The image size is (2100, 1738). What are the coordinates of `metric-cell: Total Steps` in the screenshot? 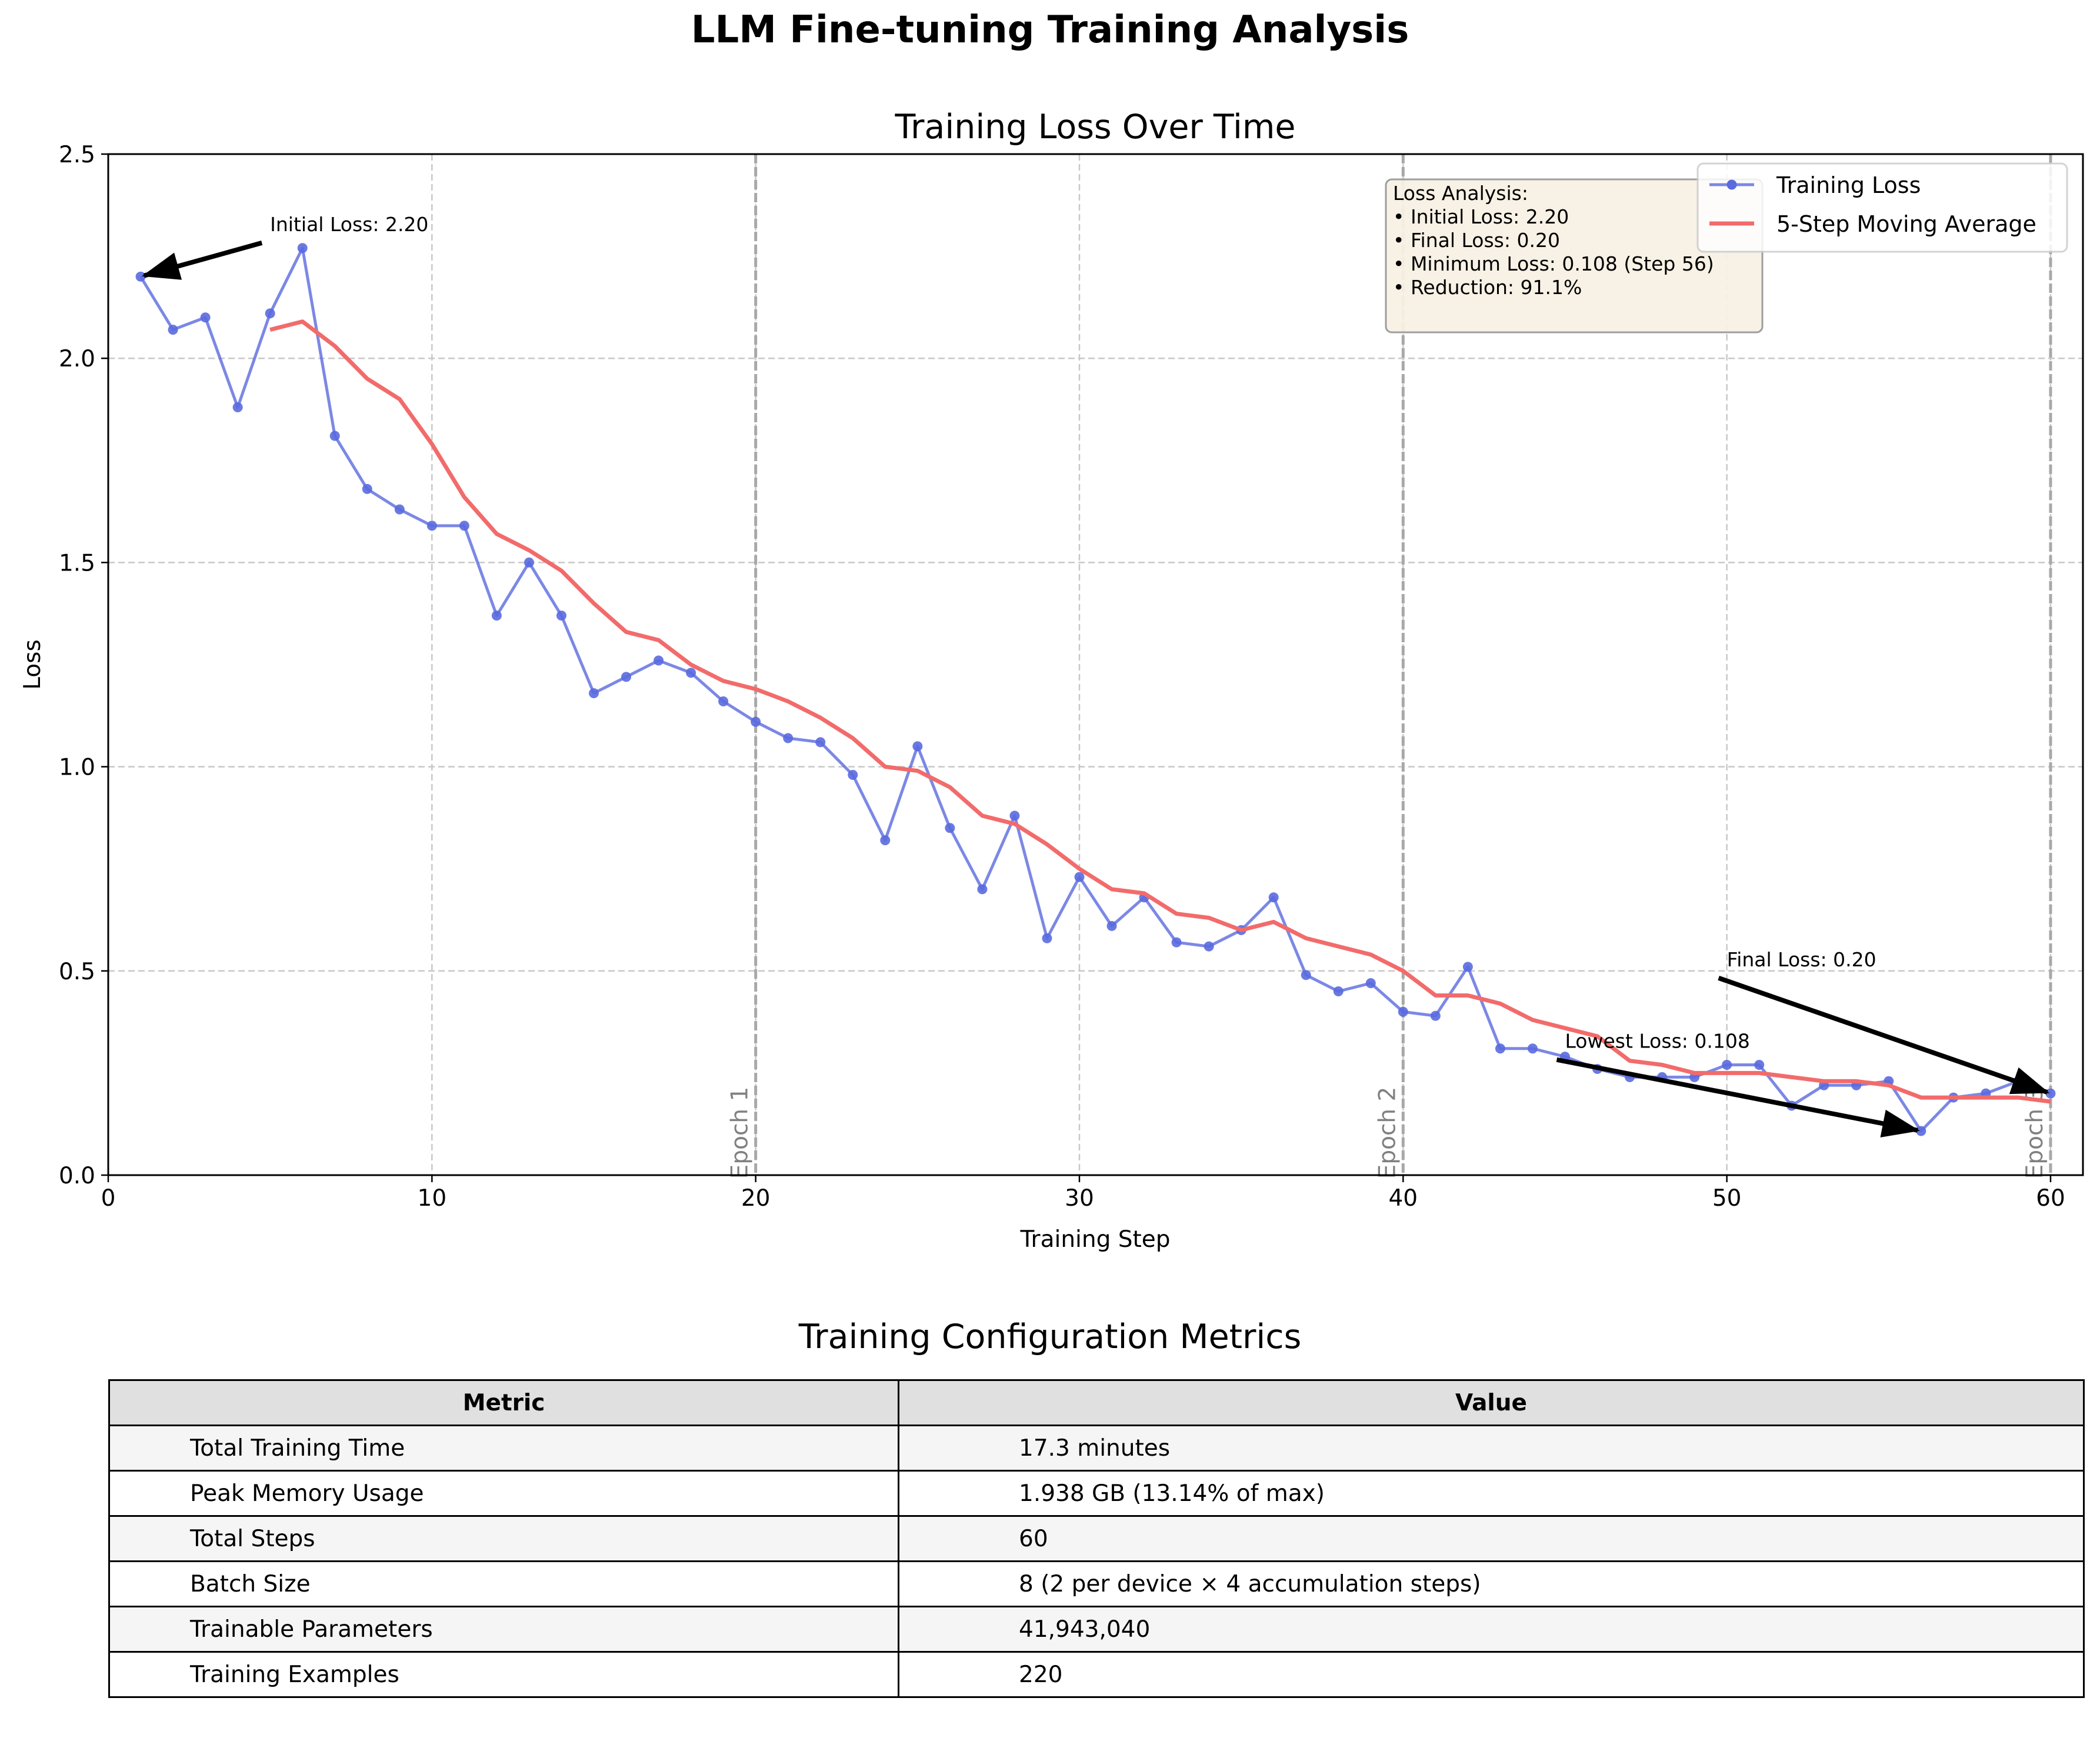 It's located at (503, 1538).